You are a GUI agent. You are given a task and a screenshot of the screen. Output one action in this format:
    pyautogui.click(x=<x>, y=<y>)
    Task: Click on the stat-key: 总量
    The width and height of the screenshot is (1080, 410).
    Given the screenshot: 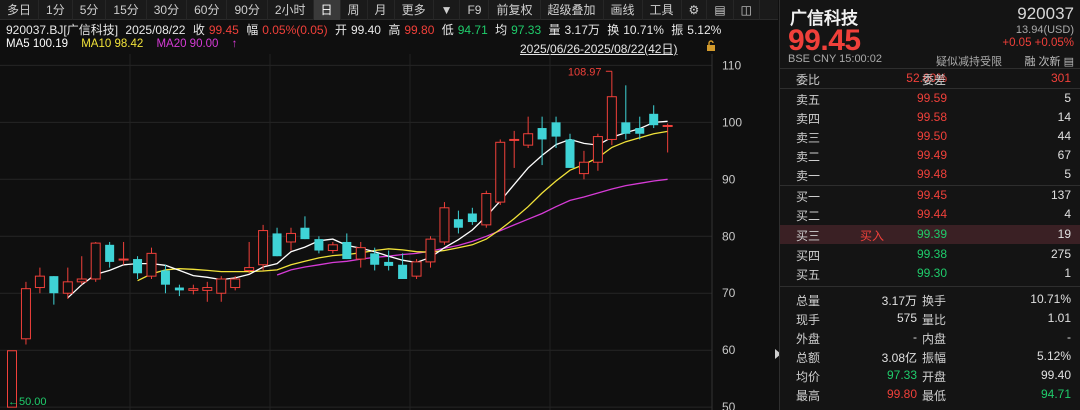 What is the action you would take?
    pyautogui.click(x=808, y=301)
    